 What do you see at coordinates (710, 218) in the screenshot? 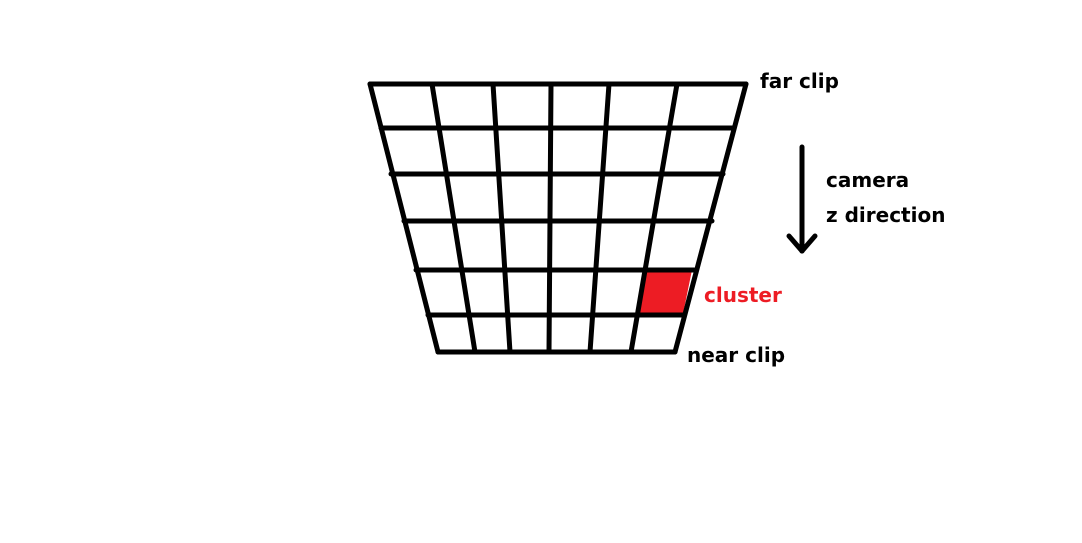
I see `frustum-right-edge` at bounding box center [710, 218].